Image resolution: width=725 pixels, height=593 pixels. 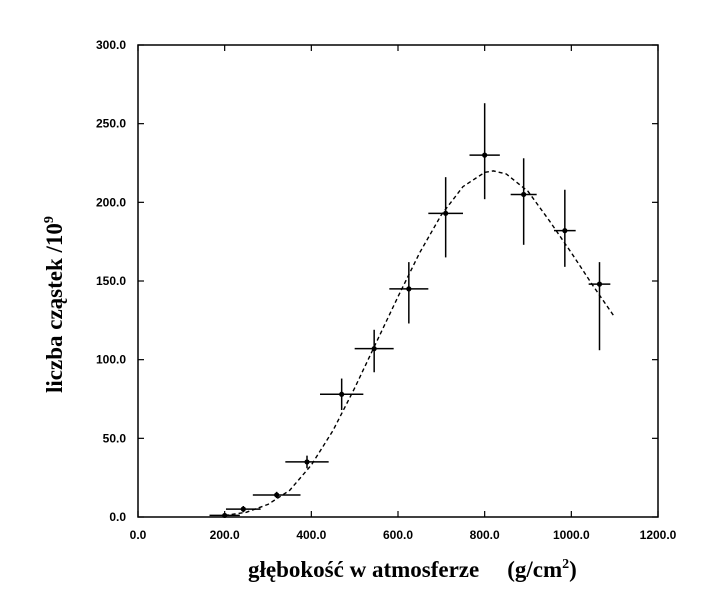 I want to click on y-axis-title: liczba cząstek /109, so click(x=54, y=304).